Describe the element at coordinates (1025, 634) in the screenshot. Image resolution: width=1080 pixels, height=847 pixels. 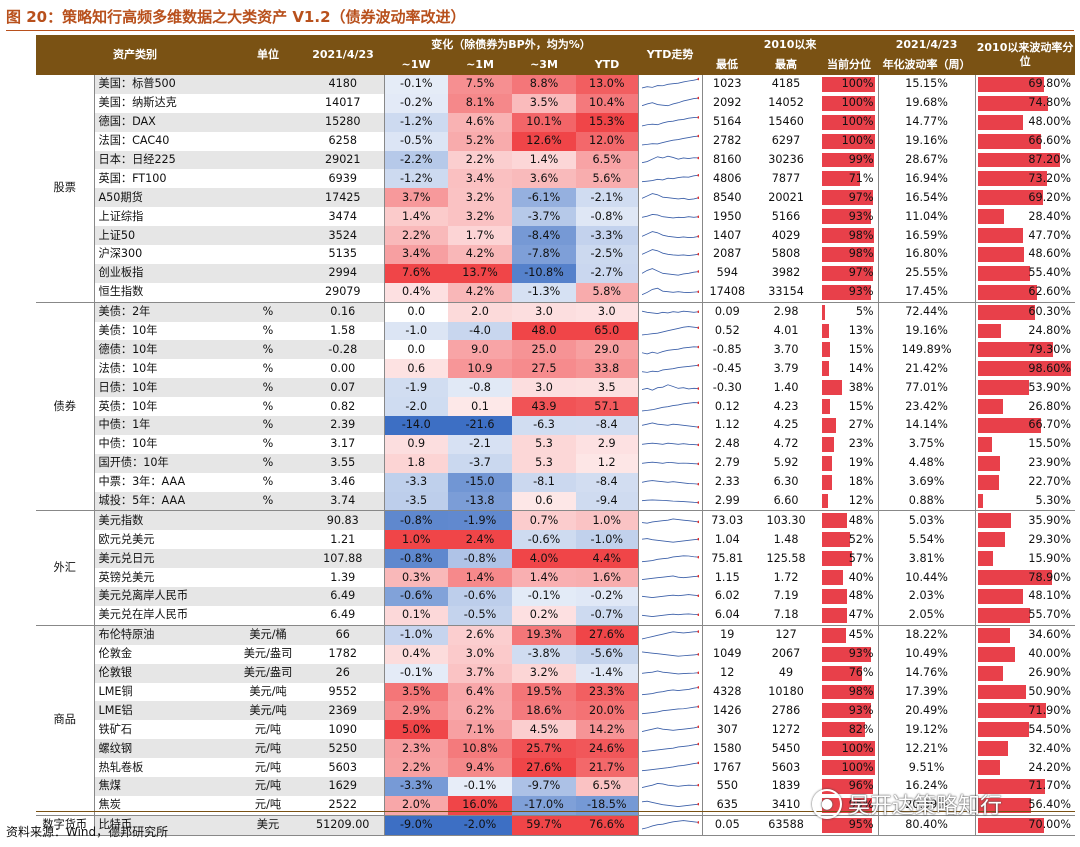
I see `vol-percentile: 34.60%` at that location.